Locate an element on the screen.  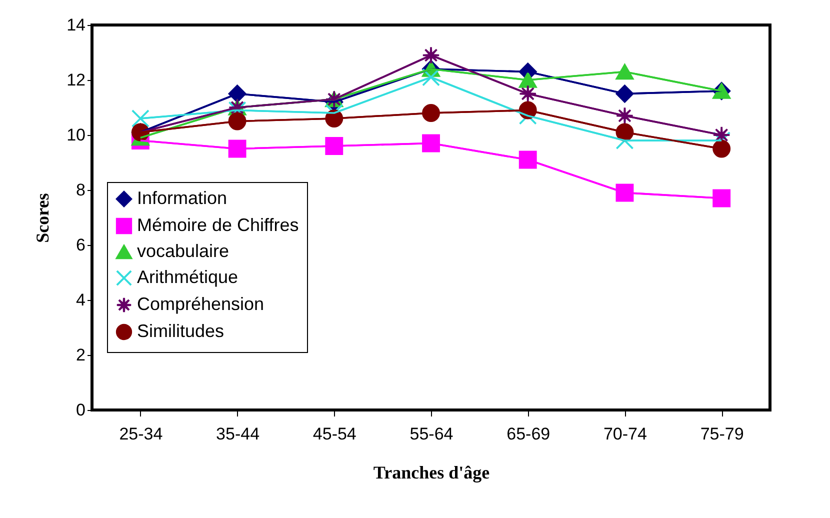
y-tick-label: 10 is located at coordinates (76, 135).